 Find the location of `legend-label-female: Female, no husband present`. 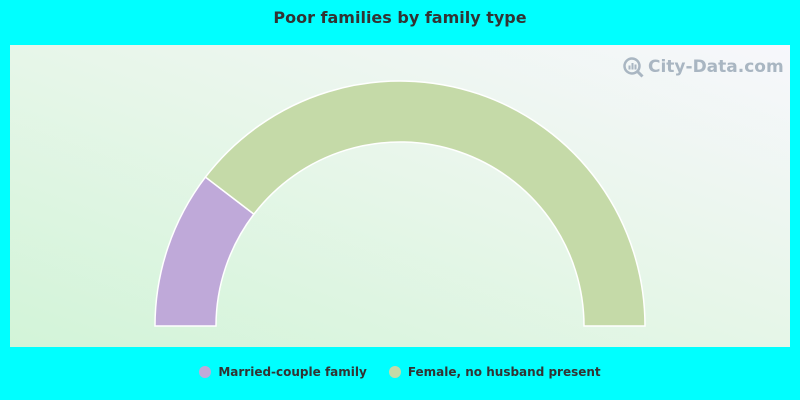

legend-label-female: Female, no husband present is located at coordinates (504, 372).